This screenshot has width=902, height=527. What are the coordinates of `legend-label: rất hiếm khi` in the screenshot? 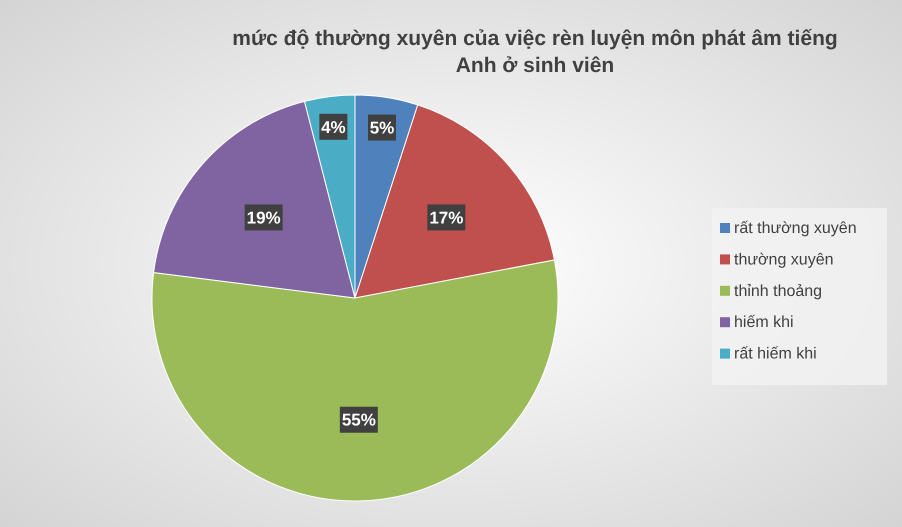 It's located at (775, 354).